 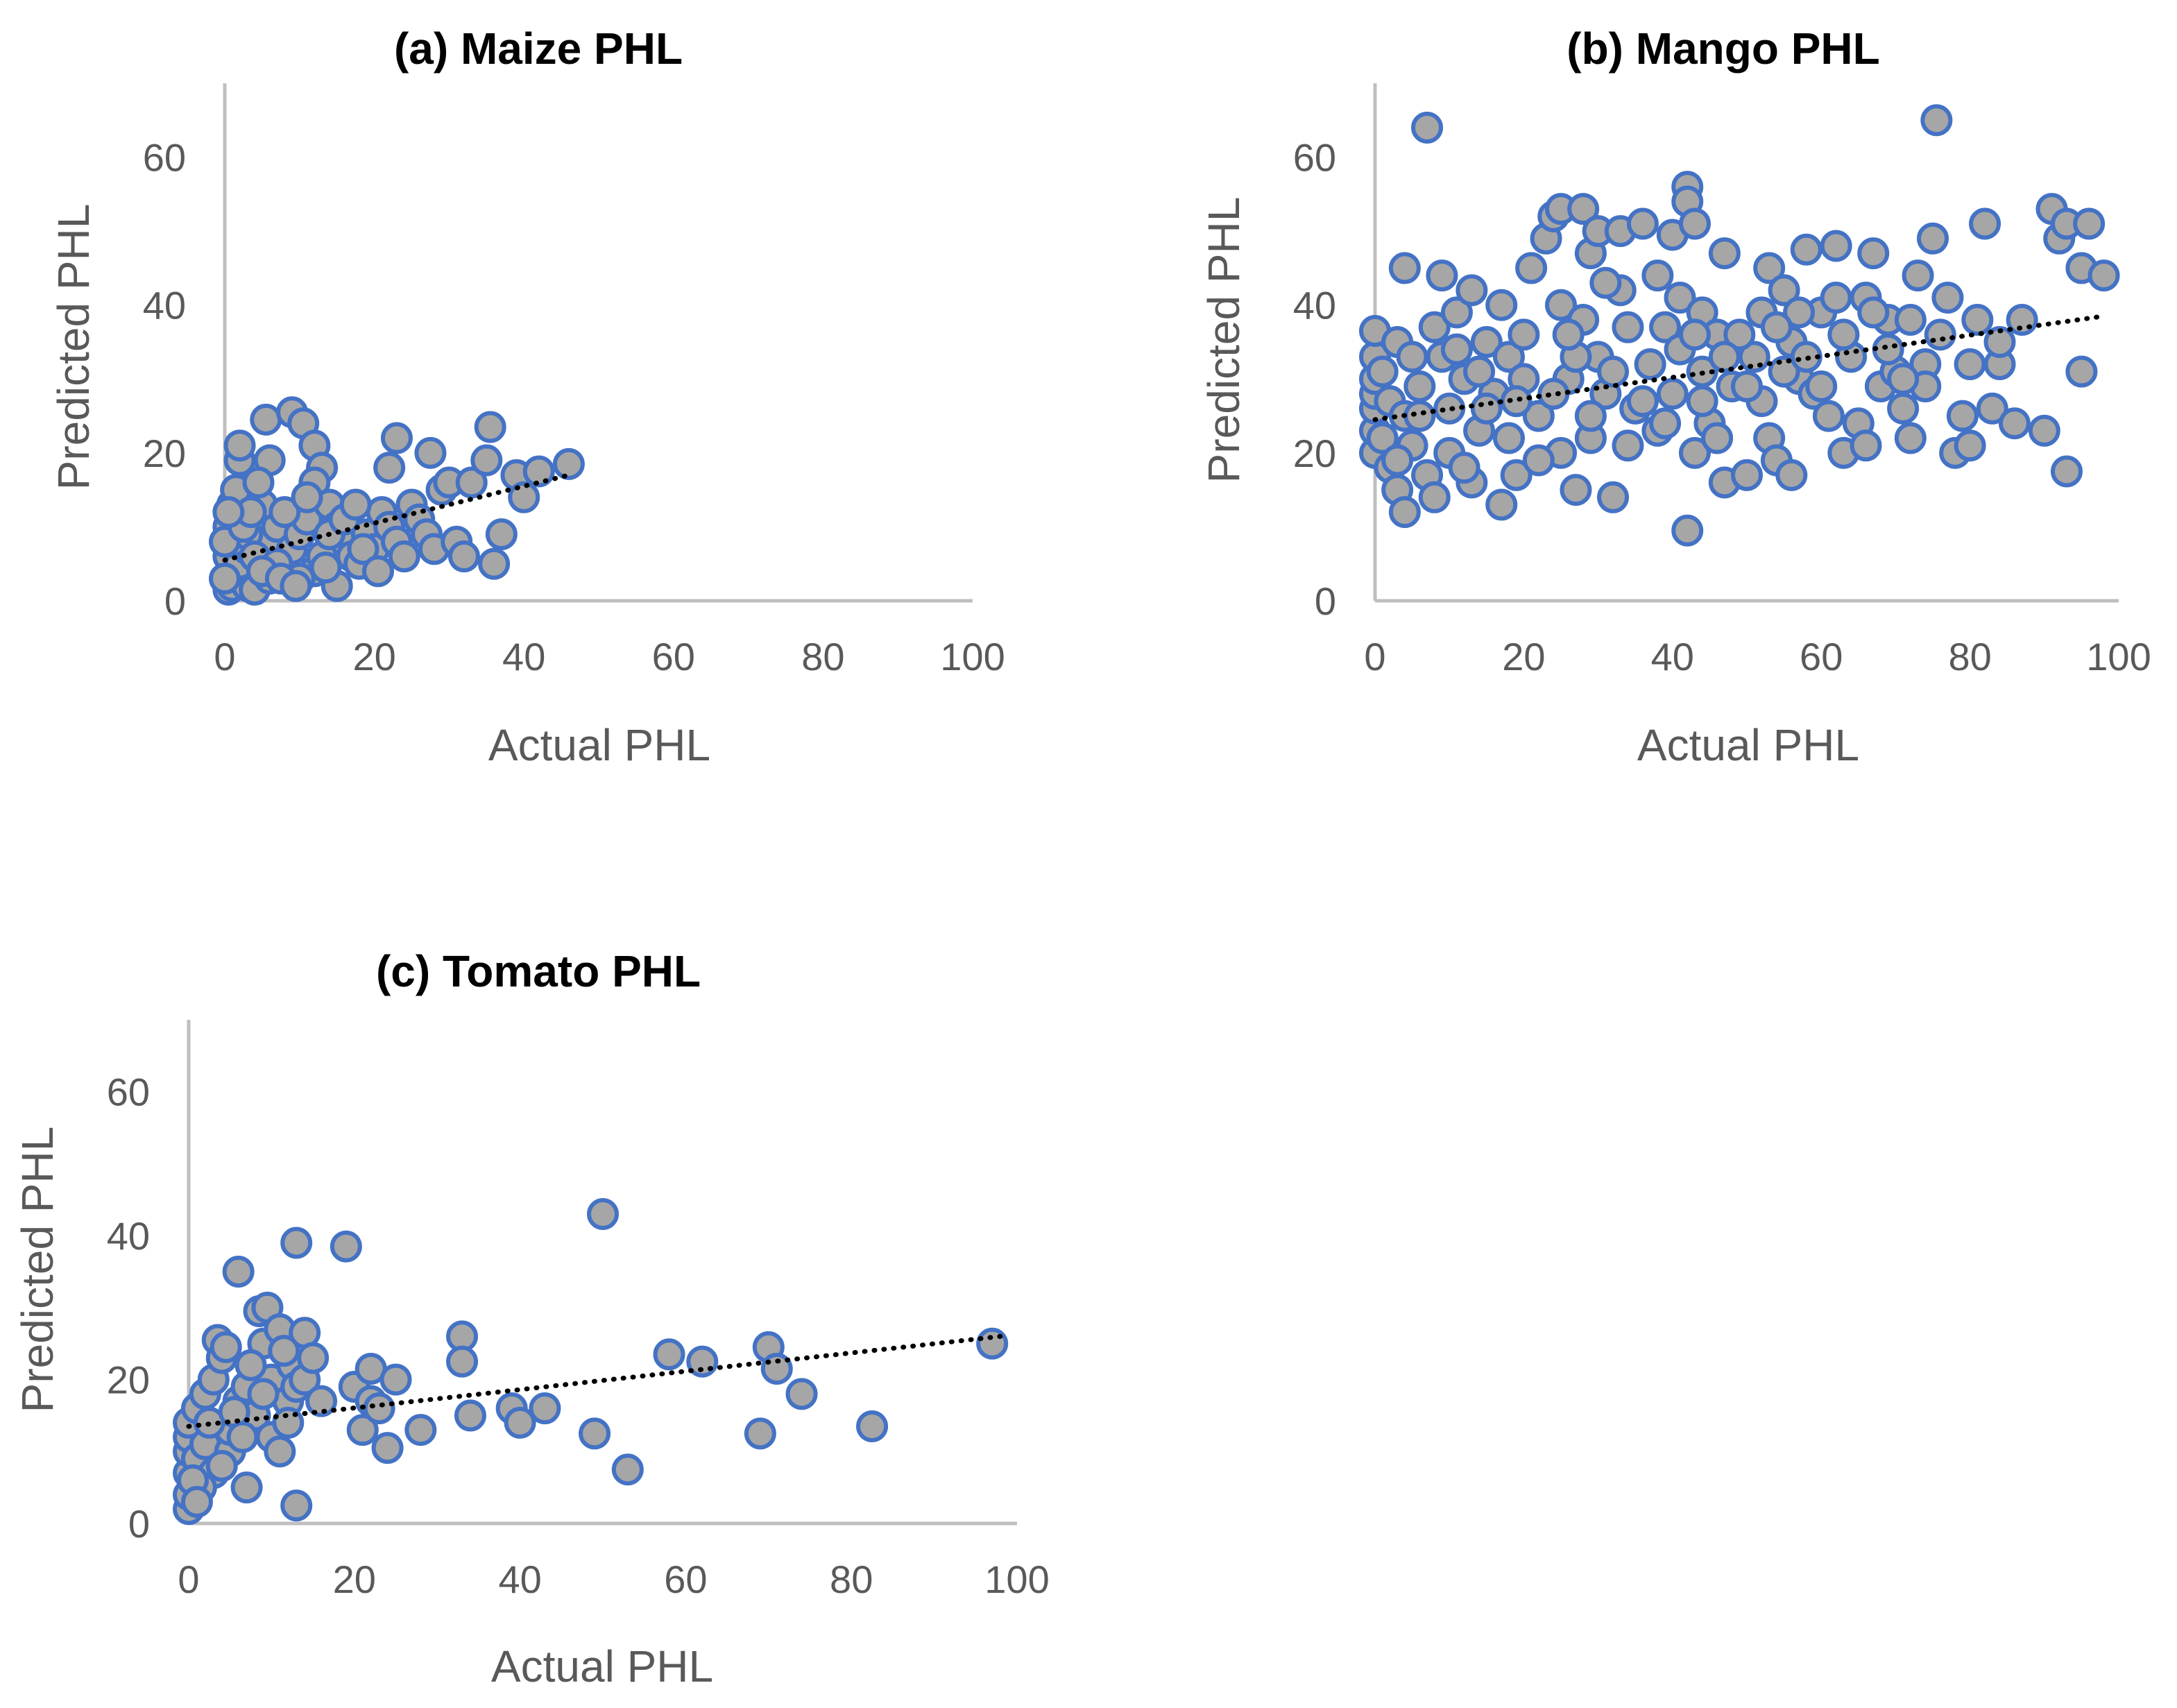 What do you see at coordinates (1314, 305) in the screenshot?
I see `y-tick-label: 40` at bounding box center [1314, 305].